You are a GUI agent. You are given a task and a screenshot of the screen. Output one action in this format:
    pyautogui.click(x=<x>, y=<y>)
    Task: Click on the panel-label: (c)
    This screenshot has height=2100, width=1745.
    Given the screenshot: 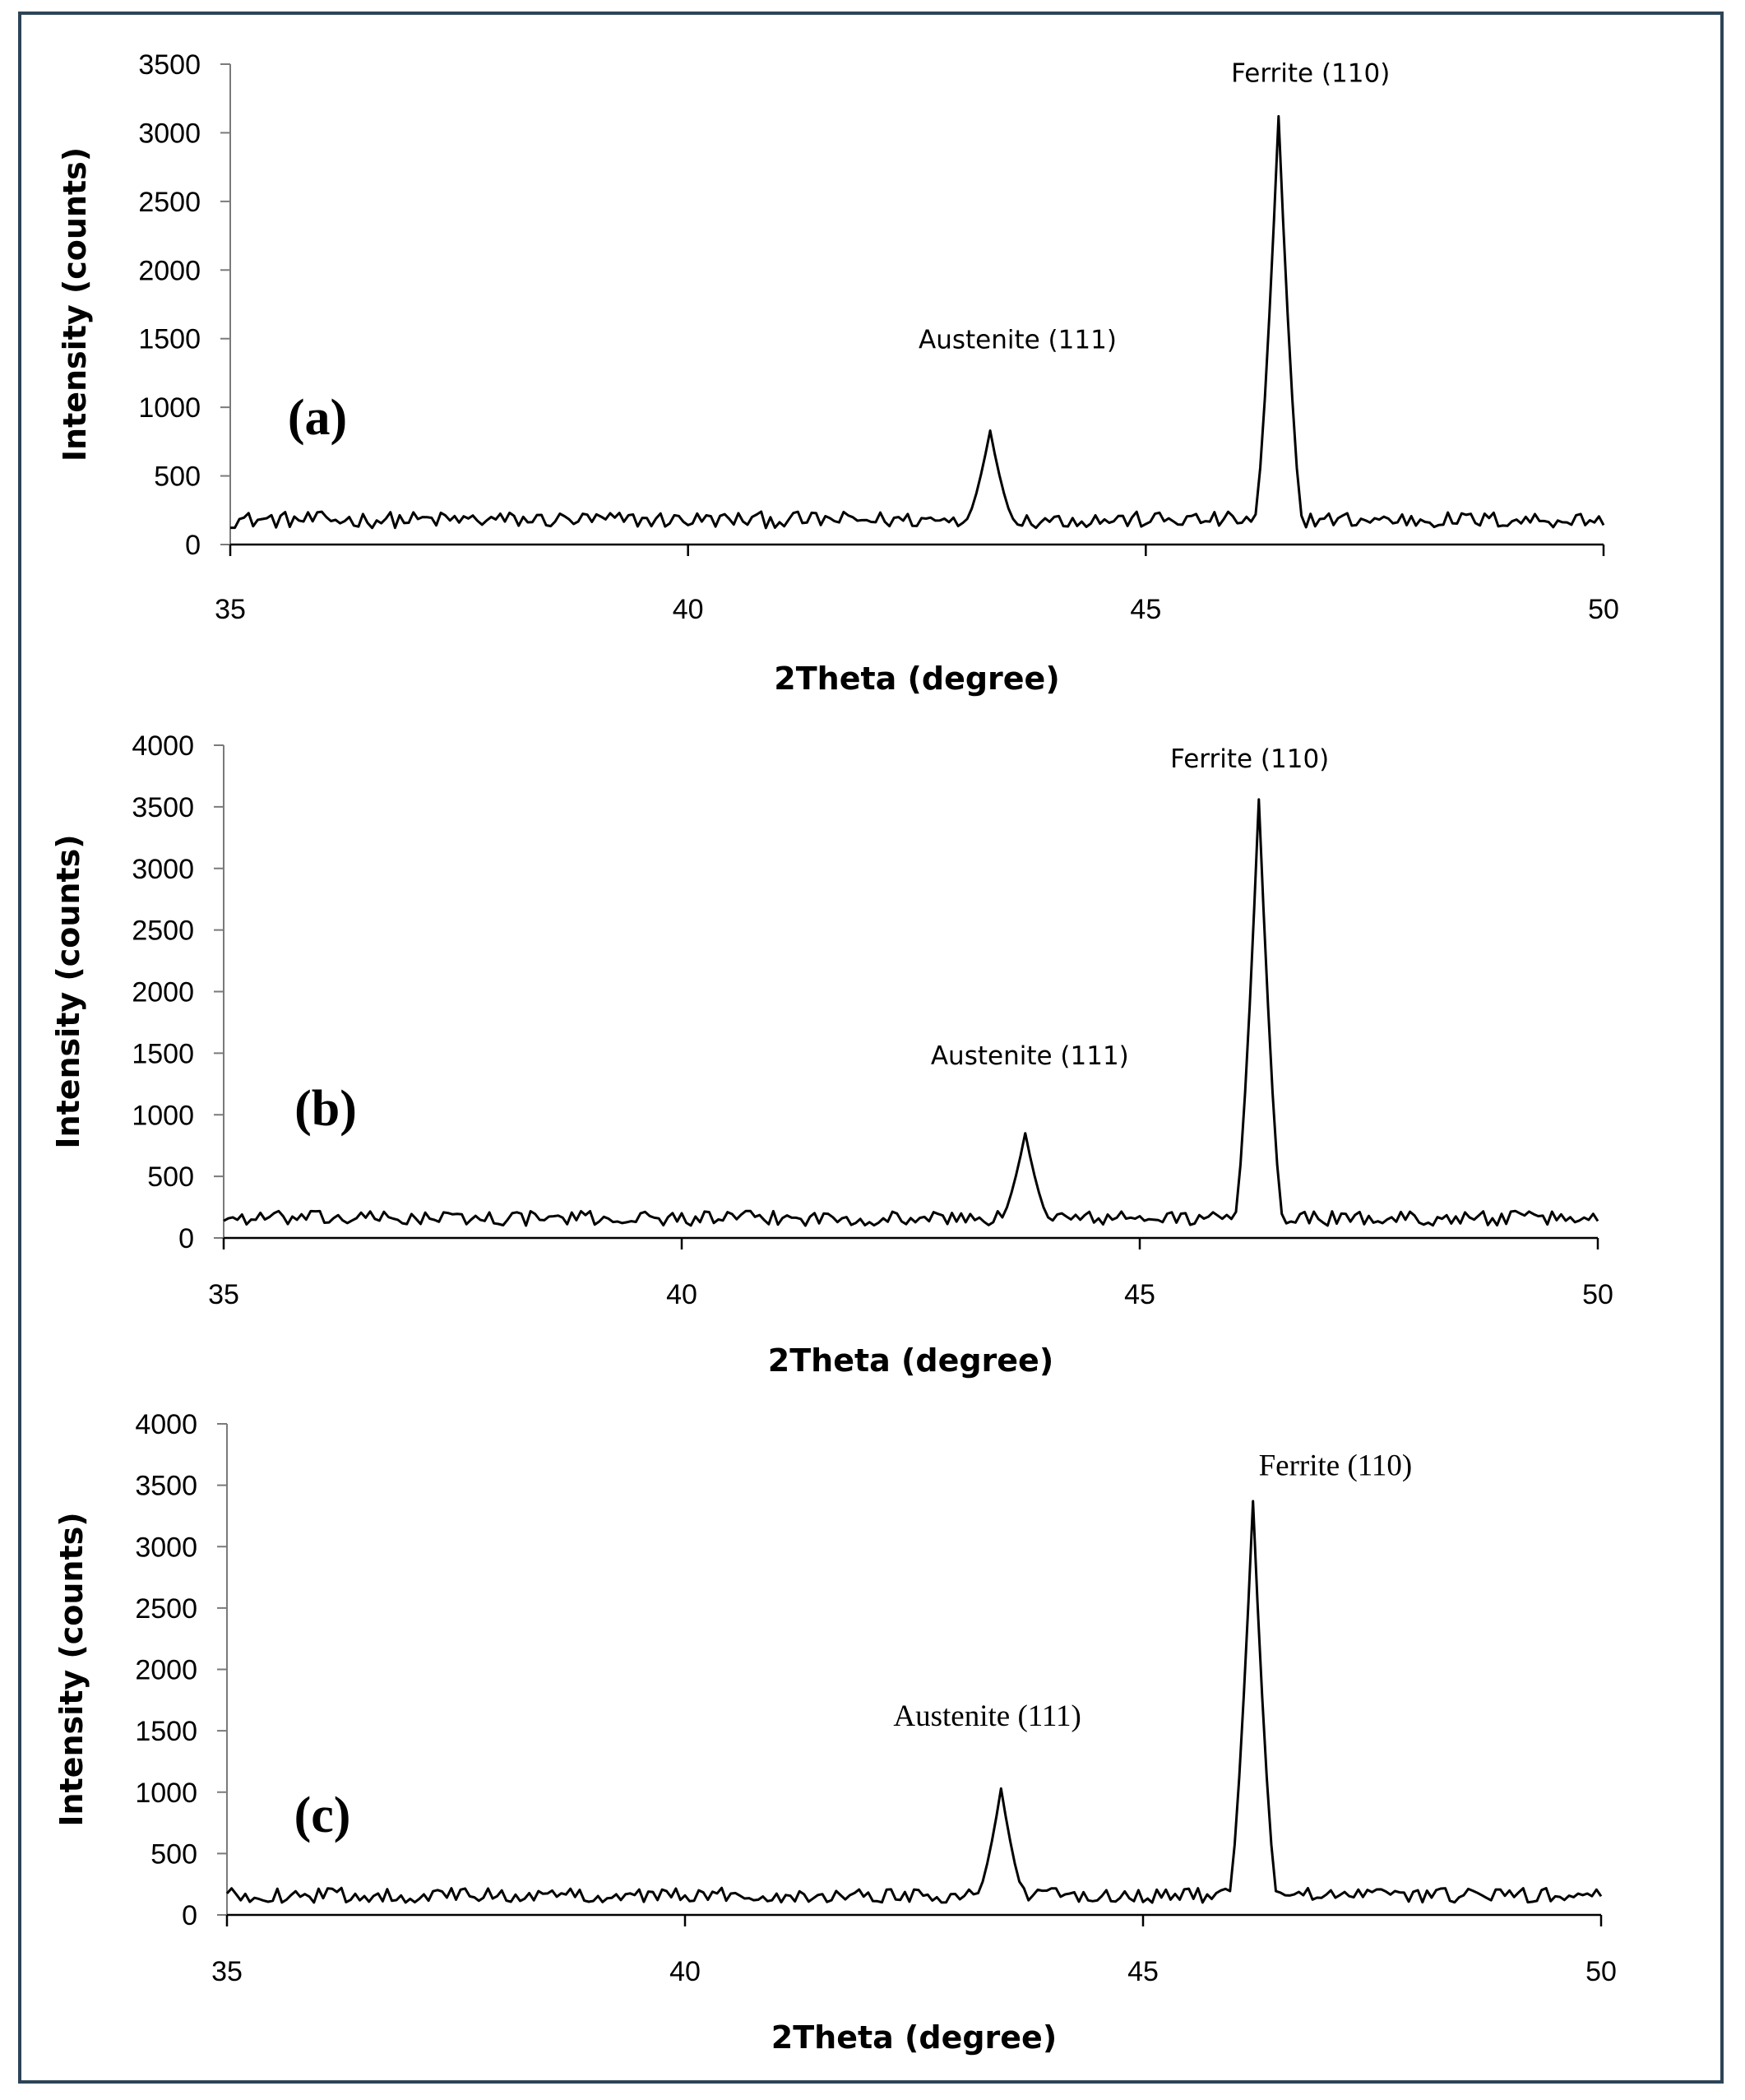 What is the action you would take?
    pyautogui.click(x=322, y=1815)
    